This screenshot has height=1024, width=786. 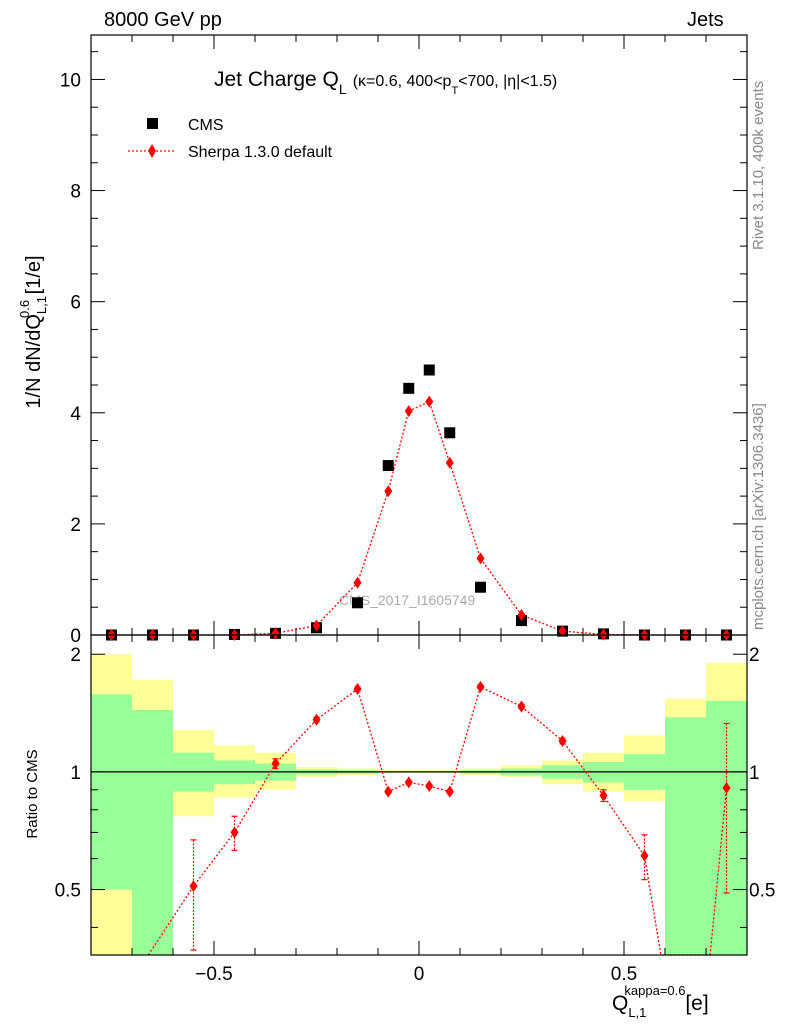 I want to click on rivet-label: Rivet 3.1.10, 400k events, so click(x=758, y=165).